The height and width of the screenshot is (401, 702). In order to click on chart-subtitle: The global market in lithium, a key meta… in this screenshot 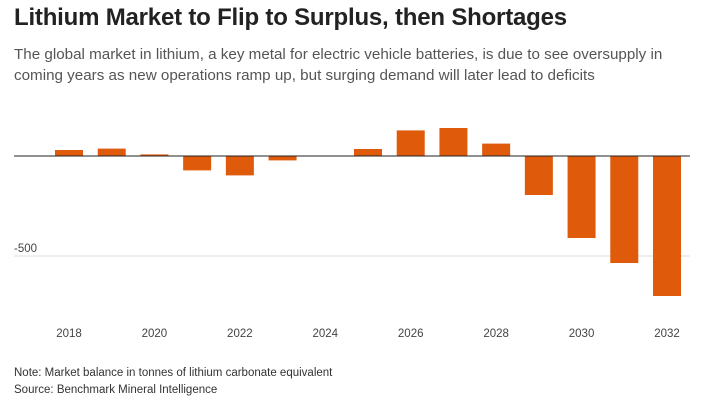, I will do `click(338, 65)`.